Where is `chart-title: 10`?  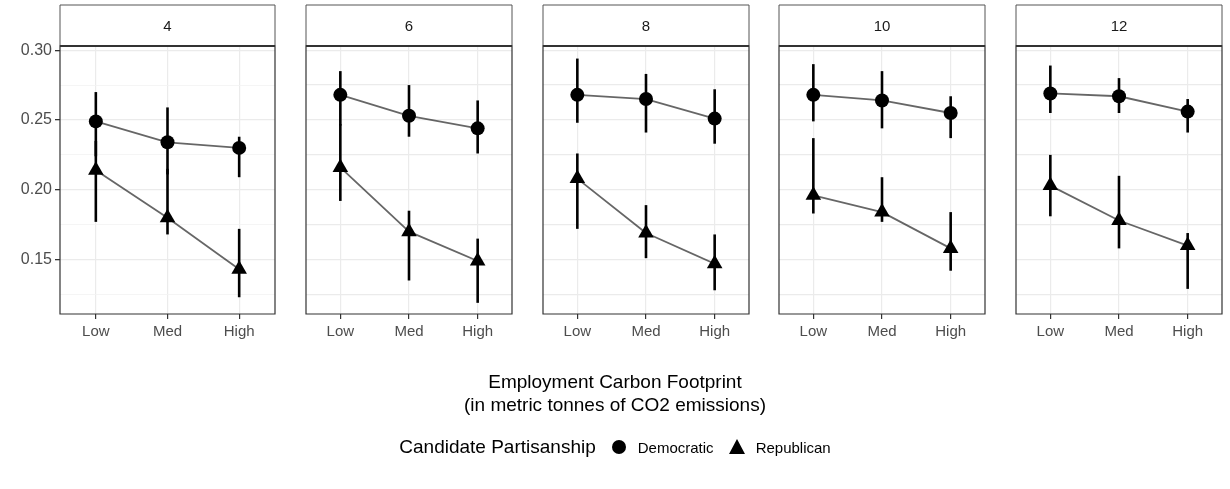
chart-title: 10 is located at coordinates (882, 25).